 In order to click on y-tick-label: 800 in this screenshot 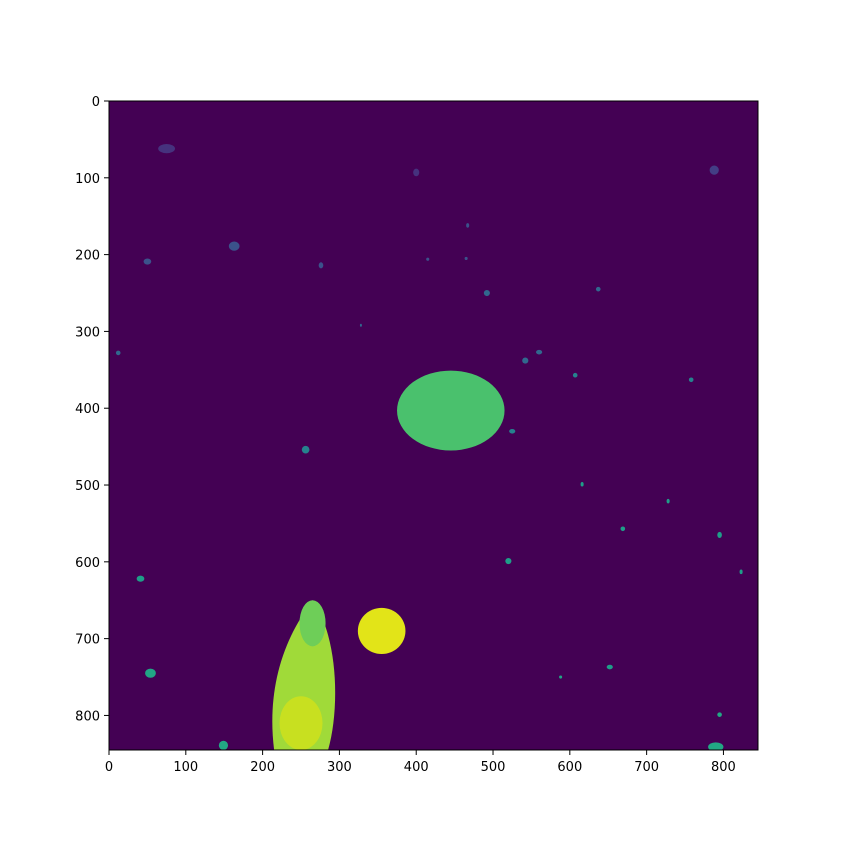, I will do `click(87, 716)`.